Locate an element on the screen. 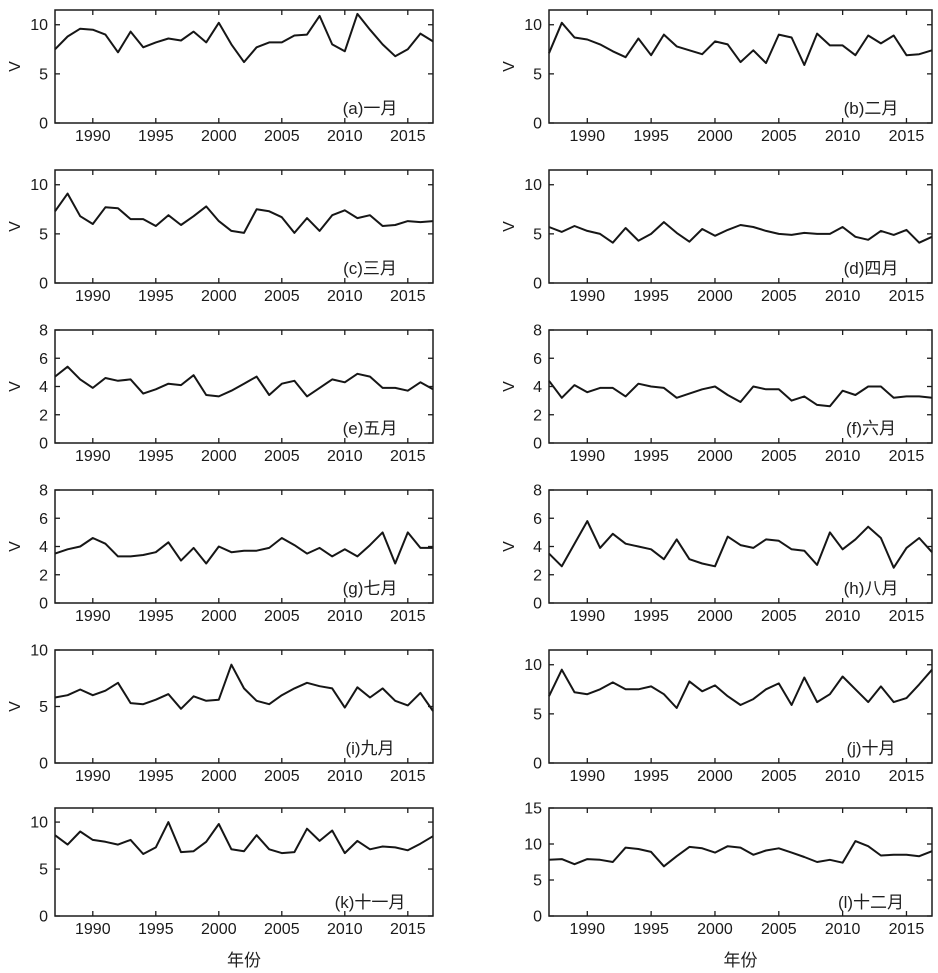 The image size is (938, 973). panel-label-october: (j)十月 is located at coordinates (871, 748).